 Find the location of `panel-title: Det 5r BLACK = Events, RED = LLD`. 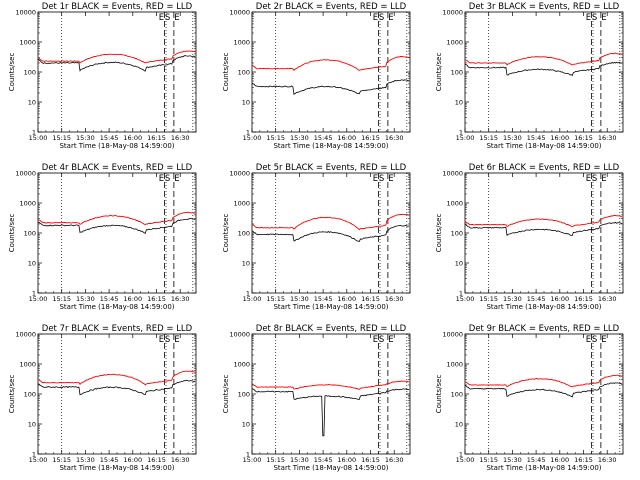

panel-title: Det 5r BLACK = Events, RED = LLD is located at coordinates (331, 168).